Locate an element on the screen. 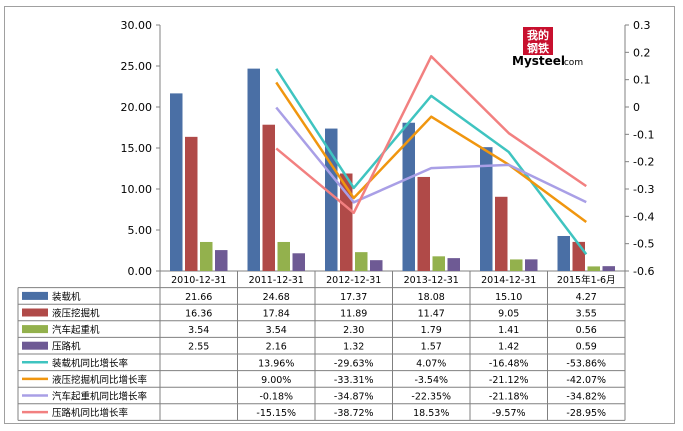 The width and height of the screenshot is (683, 431). legend-label: 压路机同比增长率 is located at coordinates (90, 413).